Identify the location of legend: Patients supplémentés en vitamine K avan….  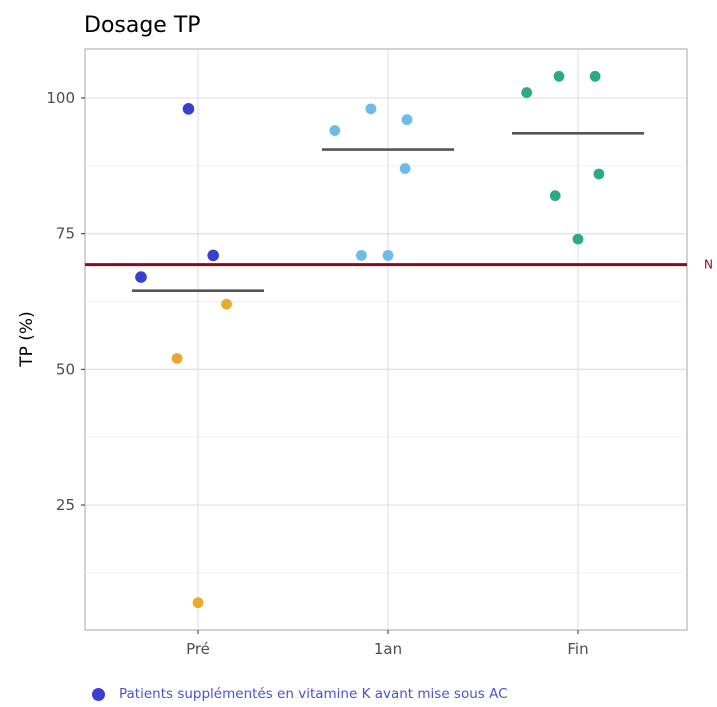
(300, 694).